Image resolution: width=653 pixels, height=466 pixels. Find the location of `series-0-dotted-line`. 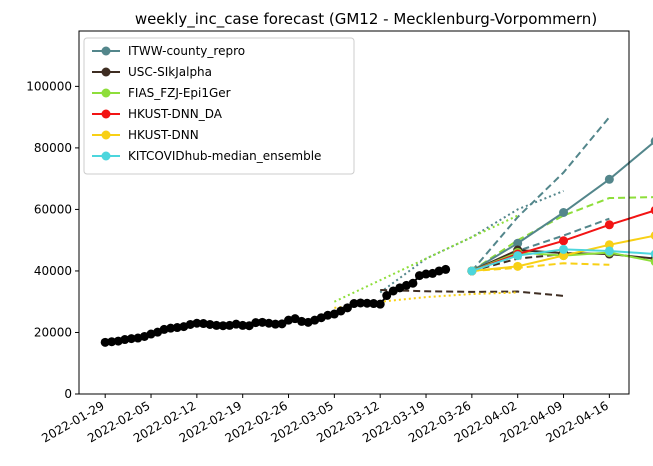

series-0-dotted-line is located at coordinates (471, 242).